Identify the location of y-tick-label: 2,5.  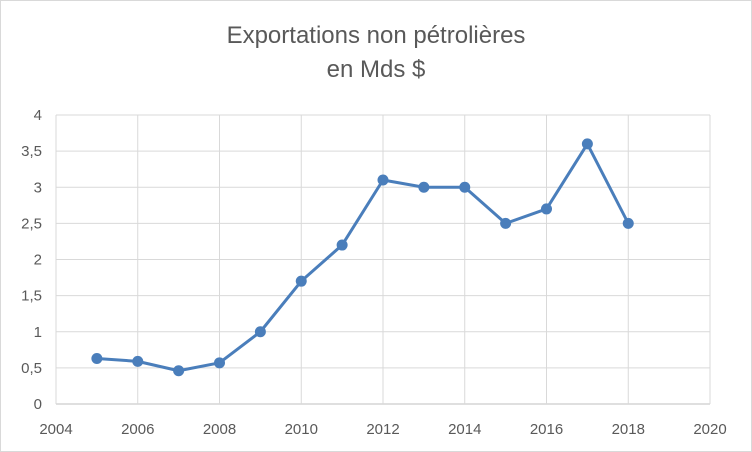
(31, 223).